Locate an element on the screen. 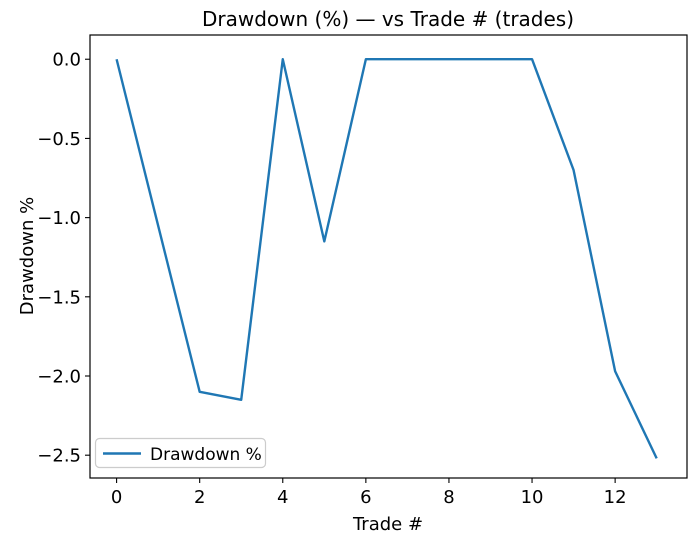  legend: Drawdown % is located at coordinates (180, 453).